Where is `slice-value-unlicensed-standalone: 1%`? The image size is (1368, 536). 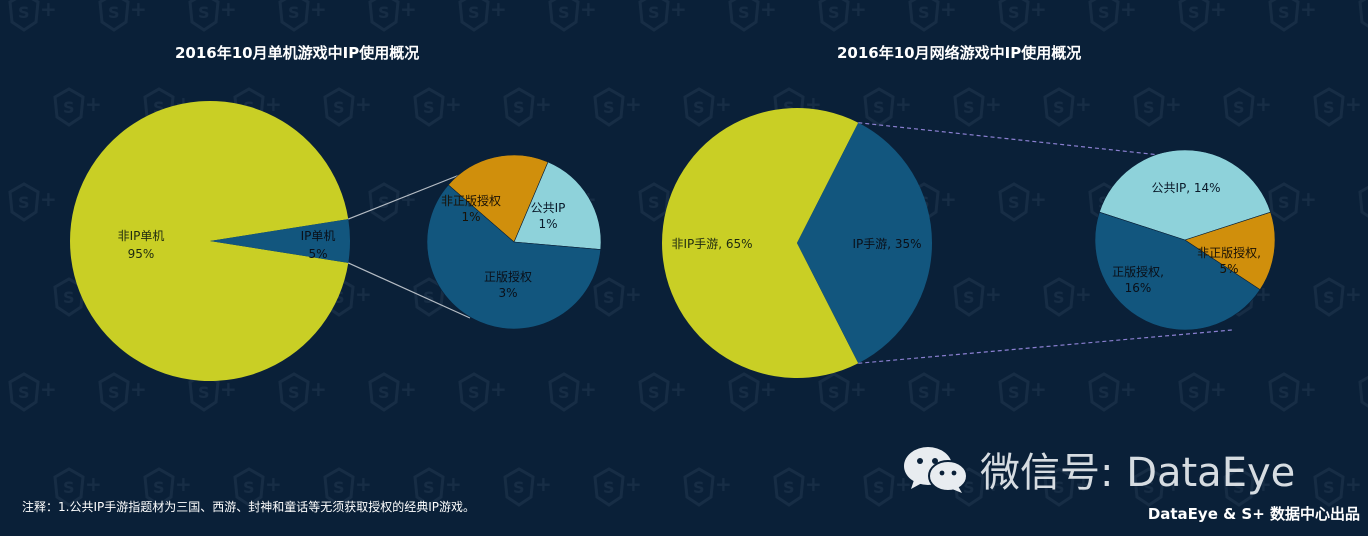 slice-value-unlicensed-standalone: 1% is located at coordinates (470, 217).